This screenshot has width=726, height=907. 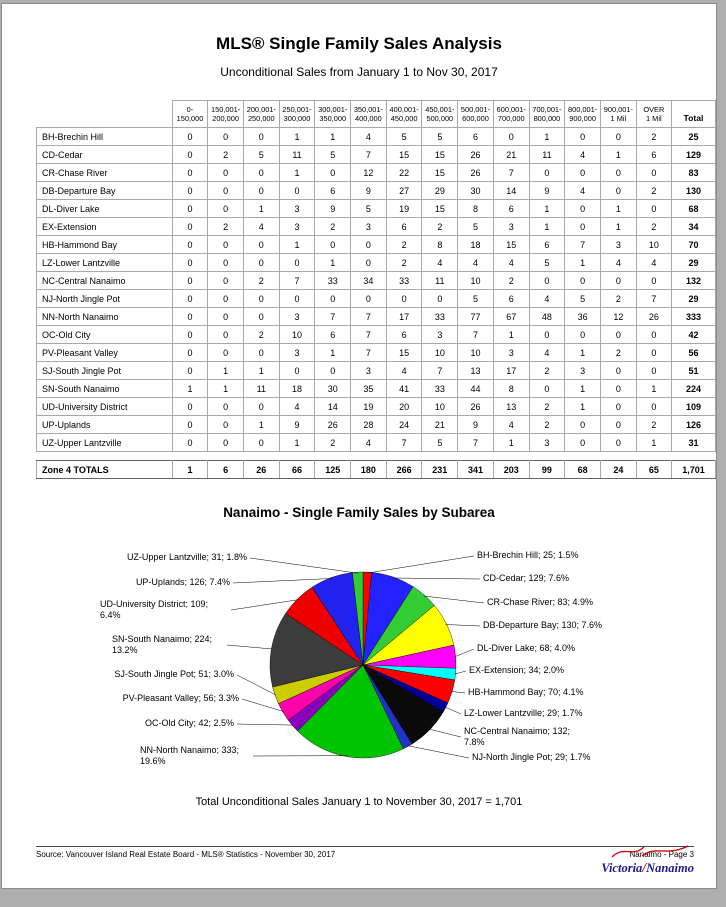 I want to click on sales-count-cell: 20, so click(x=404, y=407).